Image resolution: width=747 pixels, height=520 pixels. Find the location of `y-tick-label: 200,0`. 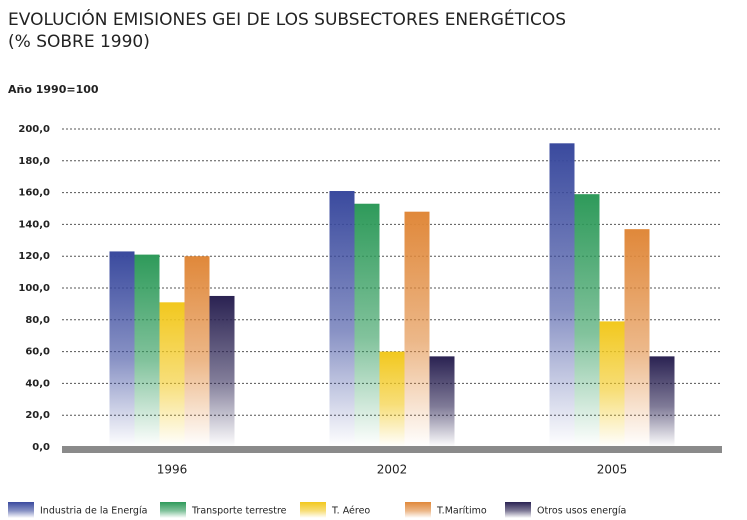

y-tick-label: 200,0 is located at coordinates (34, 129).